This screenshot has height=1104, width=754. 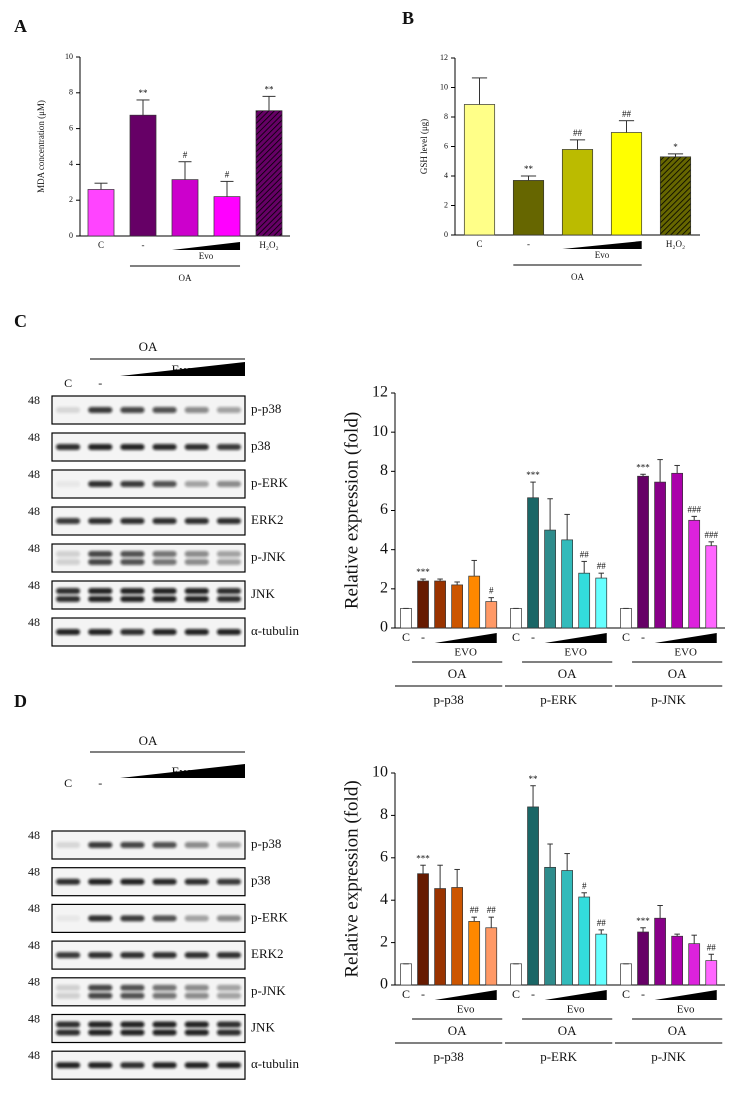 I want to click on blot-label: p38, so click(x=261, y=445).